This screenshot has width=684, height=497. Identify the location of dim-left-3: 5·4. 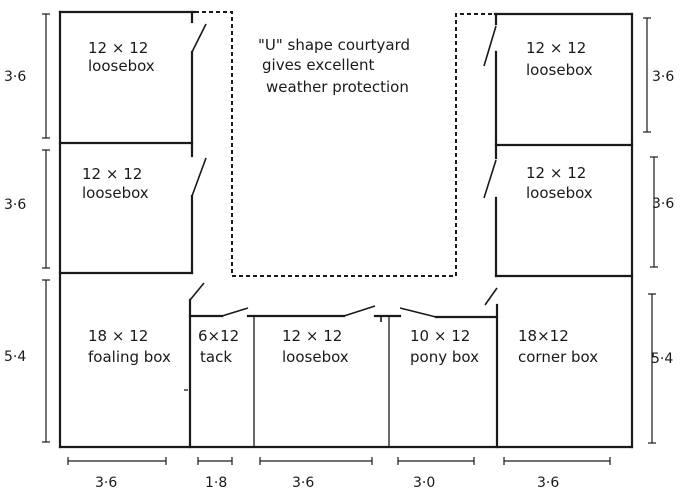
(15, 357).